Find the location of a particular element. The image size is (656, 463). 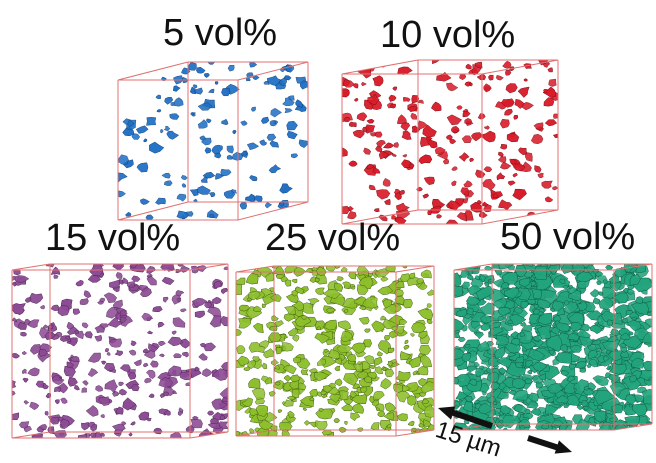

panel-label-15vol: 15 vol% is located at coordinates (113, 238).